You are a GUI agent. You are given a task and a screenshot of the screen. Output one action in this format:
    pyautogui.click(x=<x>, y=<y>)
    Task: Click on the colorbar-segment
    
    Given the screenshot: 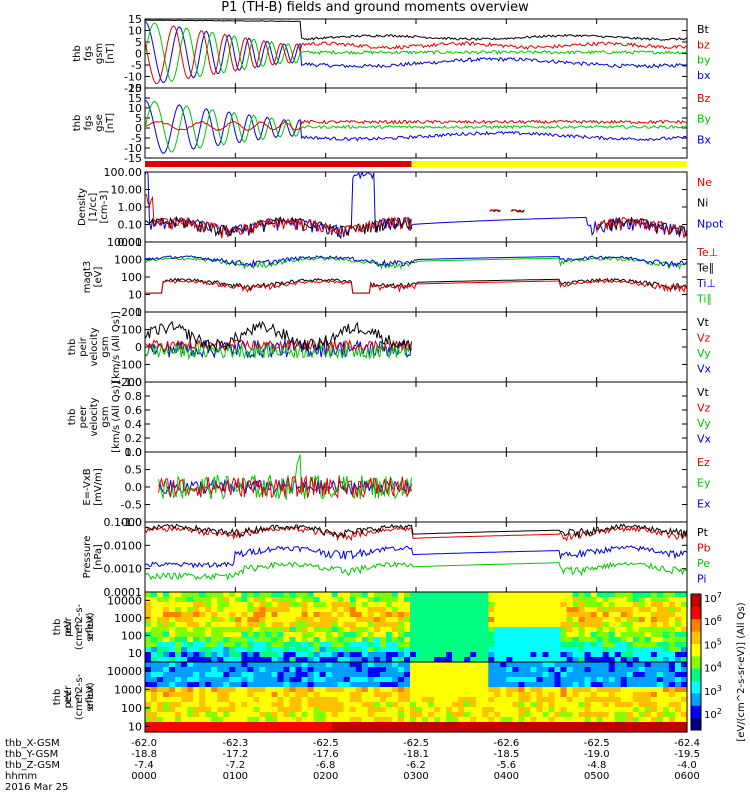 What is the action you would take?
    pyautogui.click(x=696, y=699)
    